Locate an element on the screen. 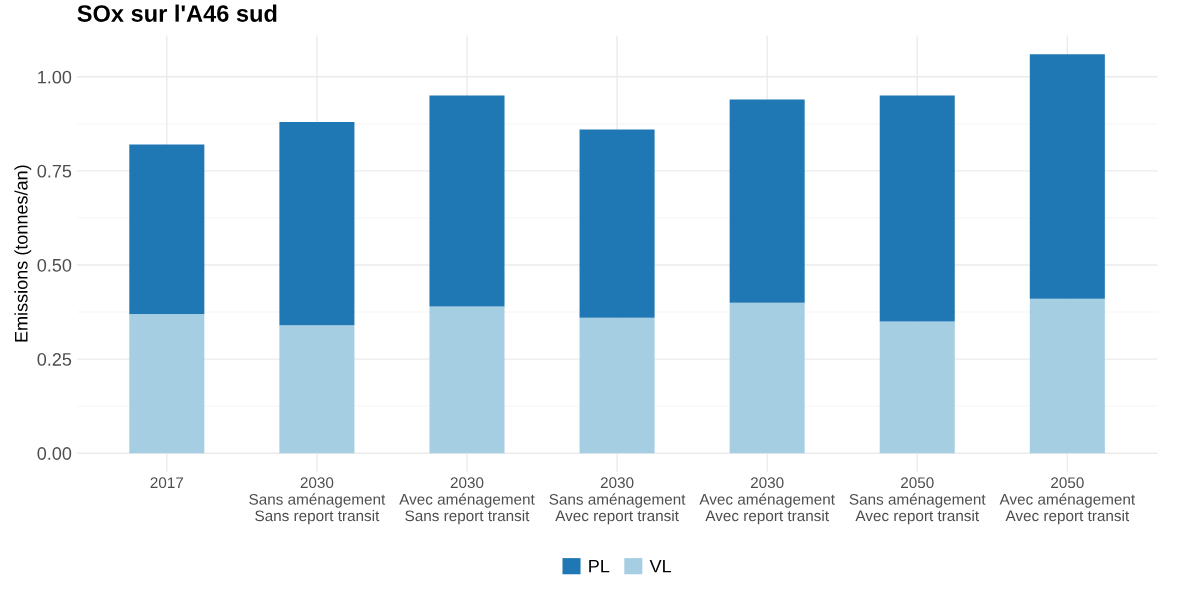 The image size is (1181, 590). y-tick-label: 1.00 is located at coordinates (55, 77).